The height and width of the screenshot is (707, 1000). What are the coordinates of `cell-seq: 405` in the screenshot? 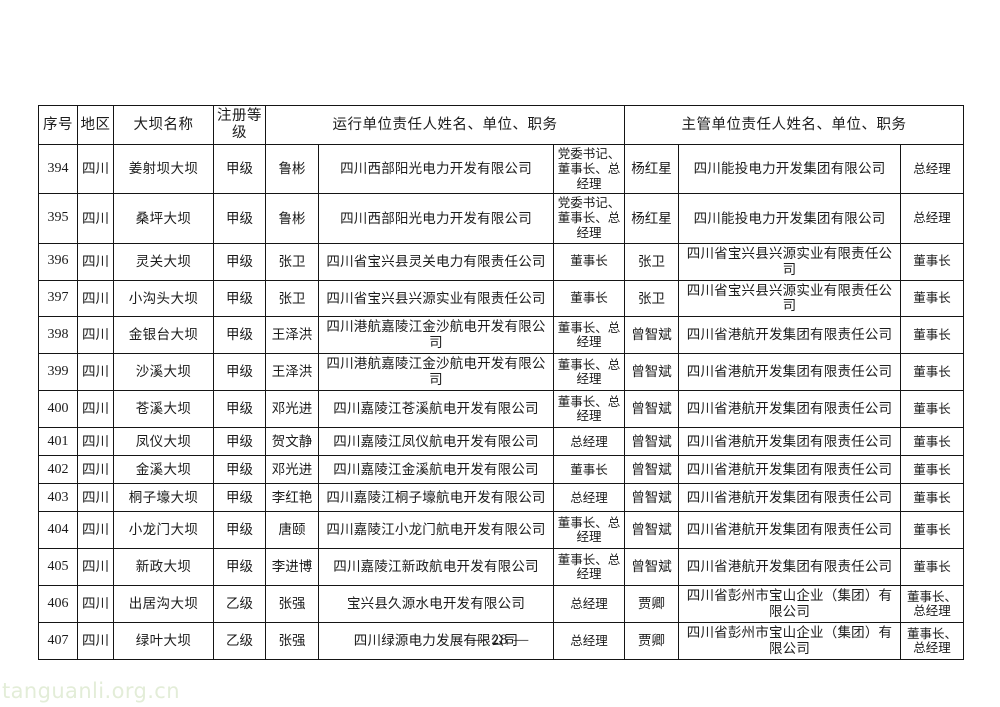 It's located at (58, 567).